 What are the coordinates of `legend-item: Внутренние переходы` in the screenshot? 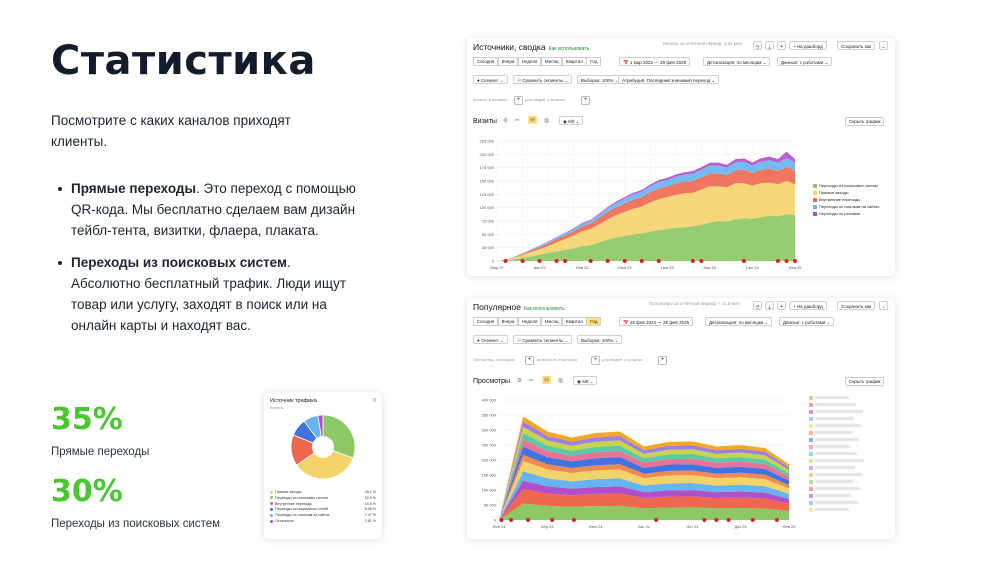 It's located at (846, 199).